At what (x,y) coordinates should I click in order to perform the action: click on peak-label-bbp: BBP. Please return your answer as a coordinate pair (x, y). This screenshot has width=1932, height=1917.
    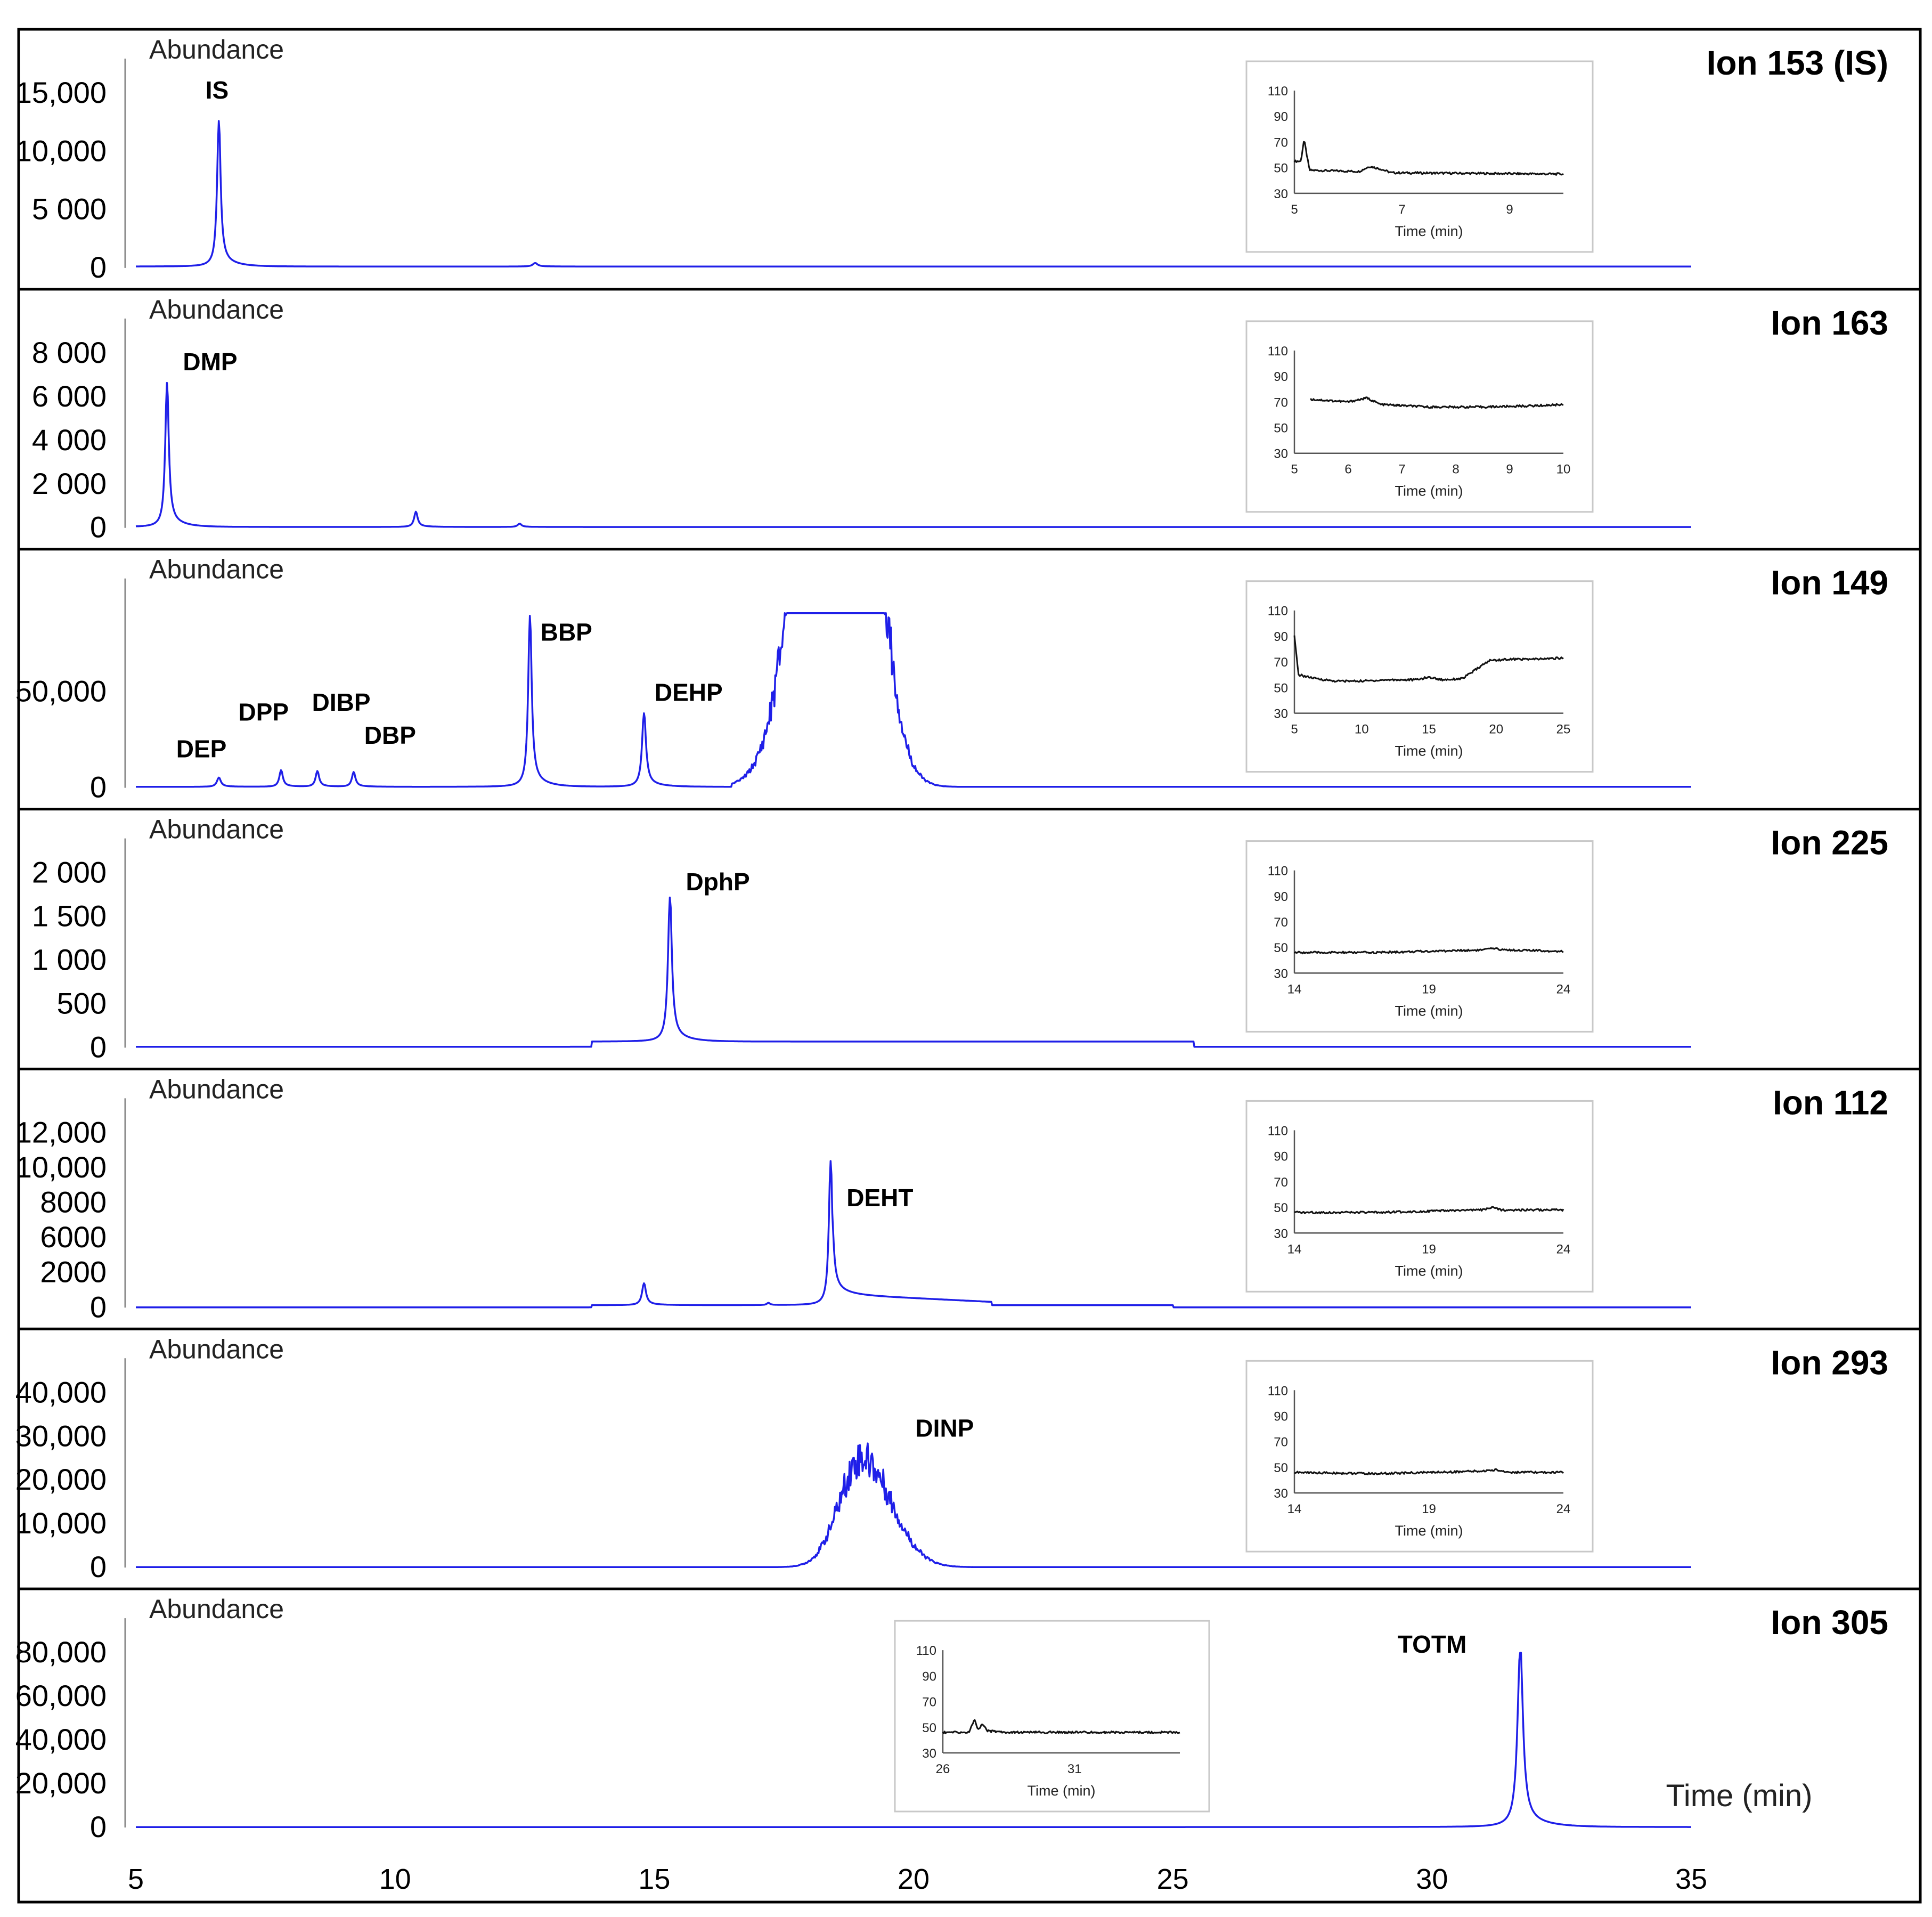
    Looking at the image, I should click on (566, 632).